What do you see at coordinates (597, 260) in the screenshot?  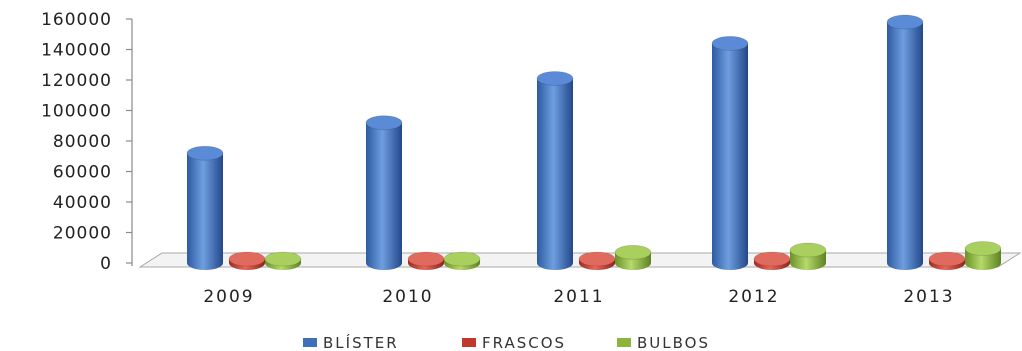 I see `bar-frascos-2011` at bounding box center [597, 260].